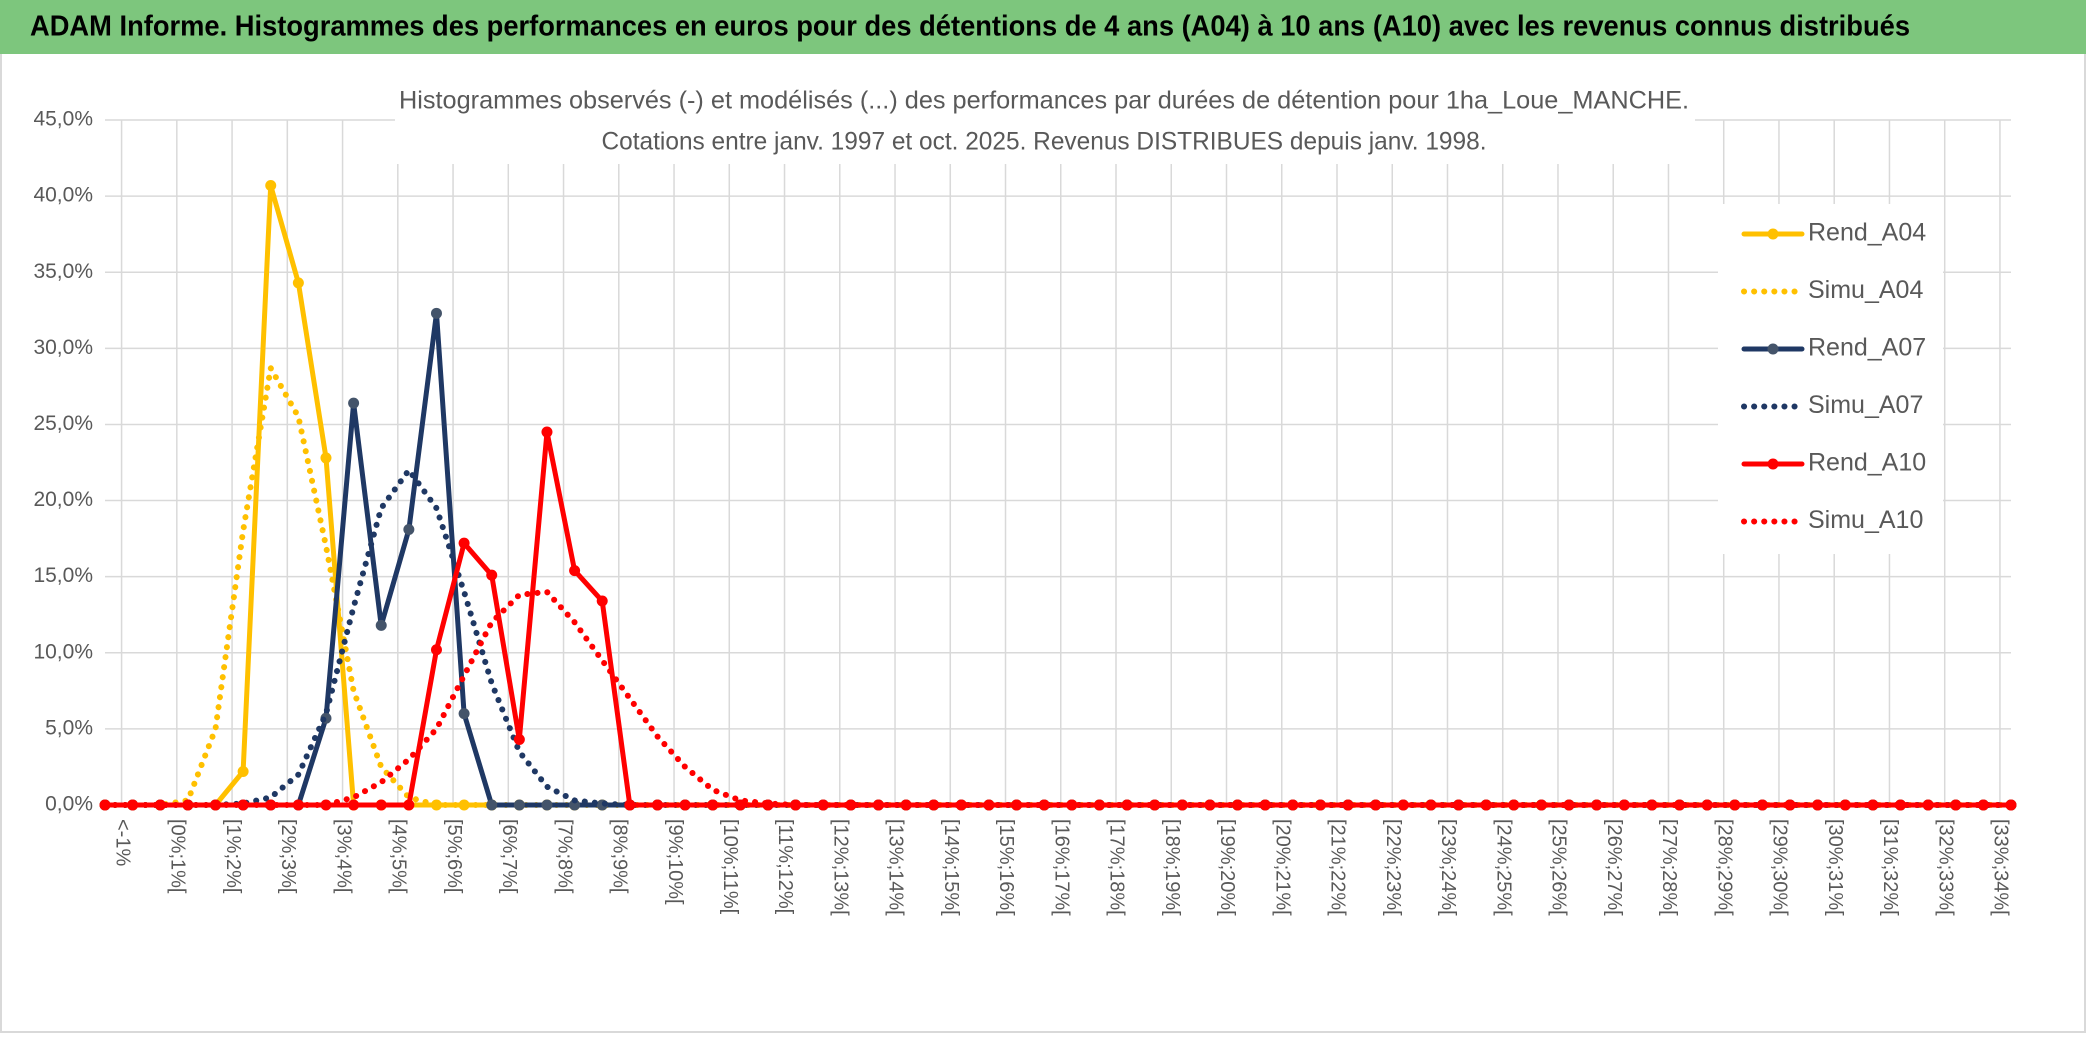 This screenshot has height=1038, width=2086. What do you see at coordinates (1945, 867) in the screenshot?
I see `x-tick-label: [32%;33%[` at bounding box center [1945, 867].